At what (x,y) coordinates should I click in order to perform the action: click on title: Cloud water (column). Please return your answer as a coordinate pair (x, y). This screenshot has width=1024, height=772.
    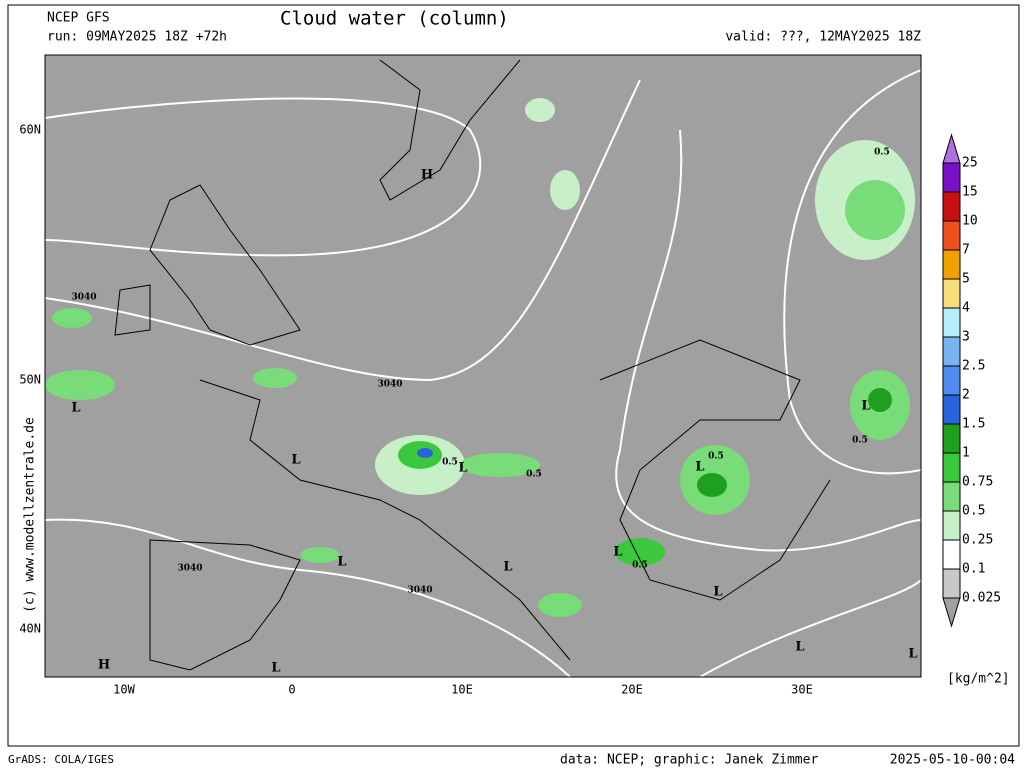
    Looking at the image, I should click on (394, 19).